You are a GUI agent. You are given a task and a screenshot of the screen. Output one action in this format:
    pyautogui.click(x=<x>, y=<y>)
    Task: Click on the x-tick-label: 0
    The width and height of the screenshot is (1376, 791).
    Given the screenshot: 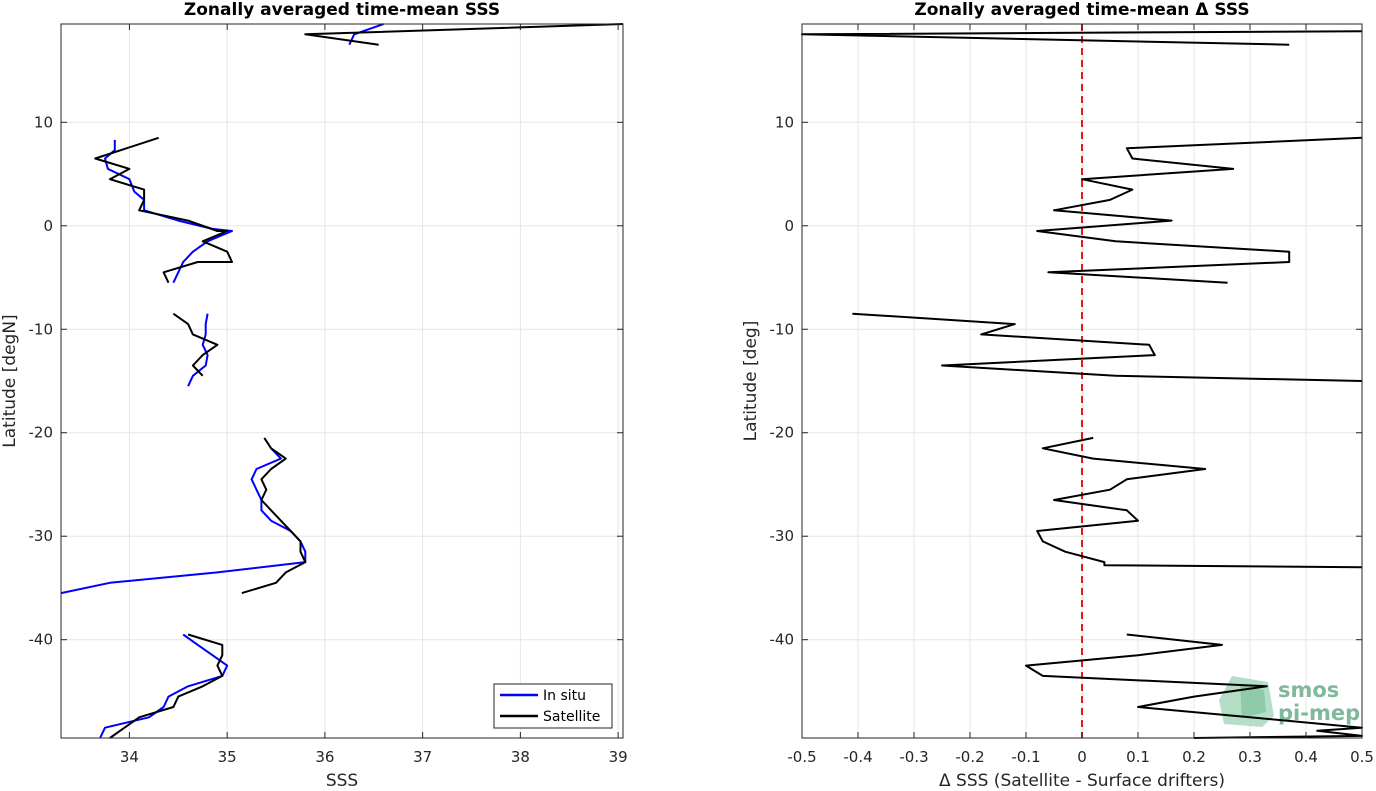 What is the action you would take?
    pyautogui.click(x=1082, y=757)
    